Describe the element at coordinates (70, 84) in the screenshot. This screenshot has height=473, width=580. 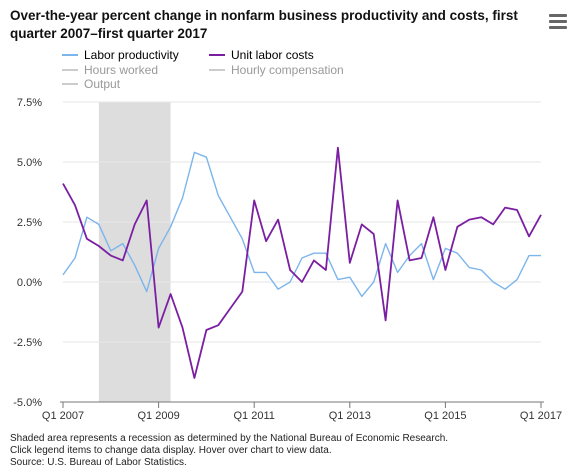
I see `legend-swatch-output` at that location.